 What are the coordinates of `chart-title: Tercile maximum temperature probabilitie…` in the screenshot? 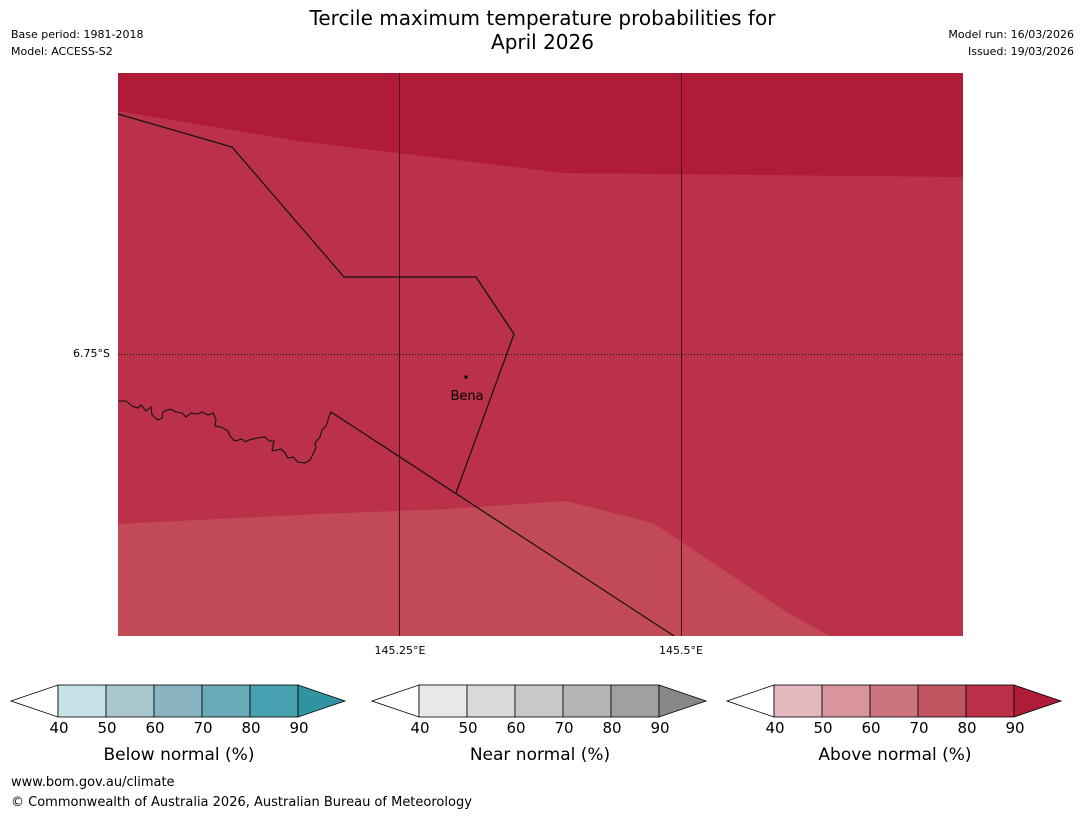 It's located at (542, 30).